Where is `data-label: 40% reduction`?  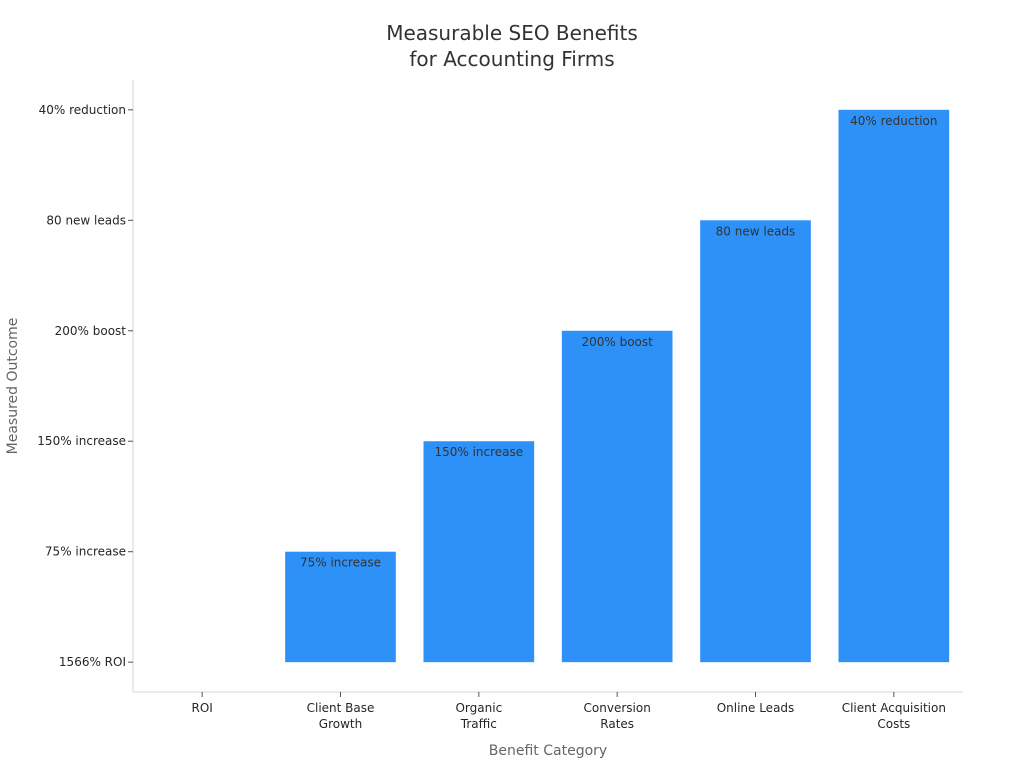 data-label: 40% reduction is located at coordinates (893, 121).